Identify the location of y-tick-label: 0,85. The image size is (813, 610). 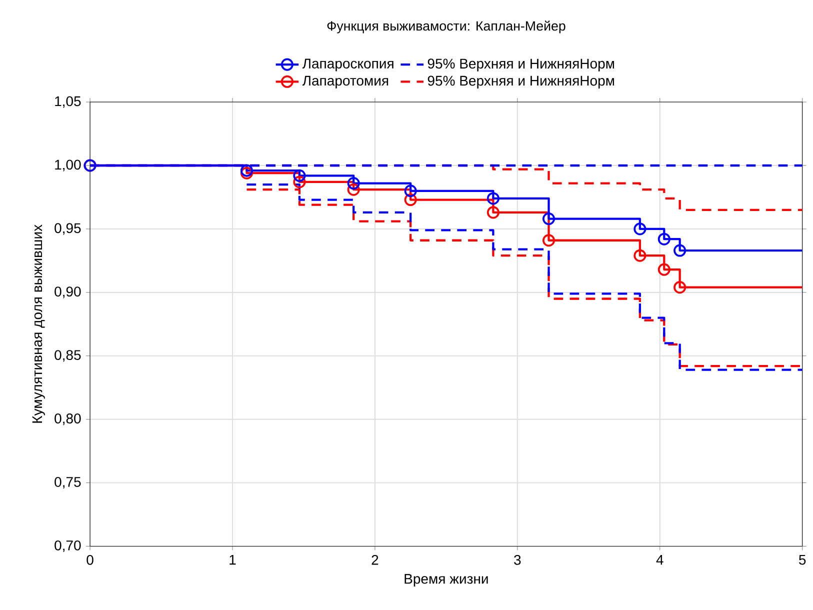
(67, 356).